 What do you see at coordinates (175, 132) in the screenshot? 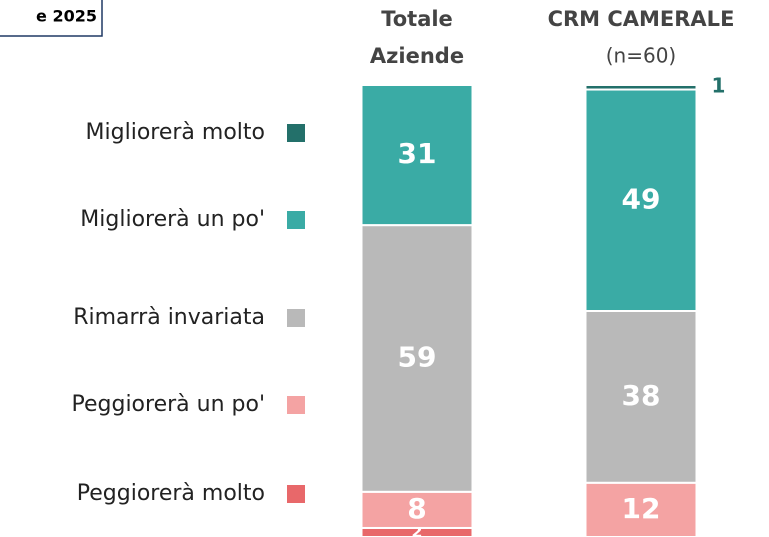
I see `legend-label: Migliorerà molto` at bounding box center [175, 132].